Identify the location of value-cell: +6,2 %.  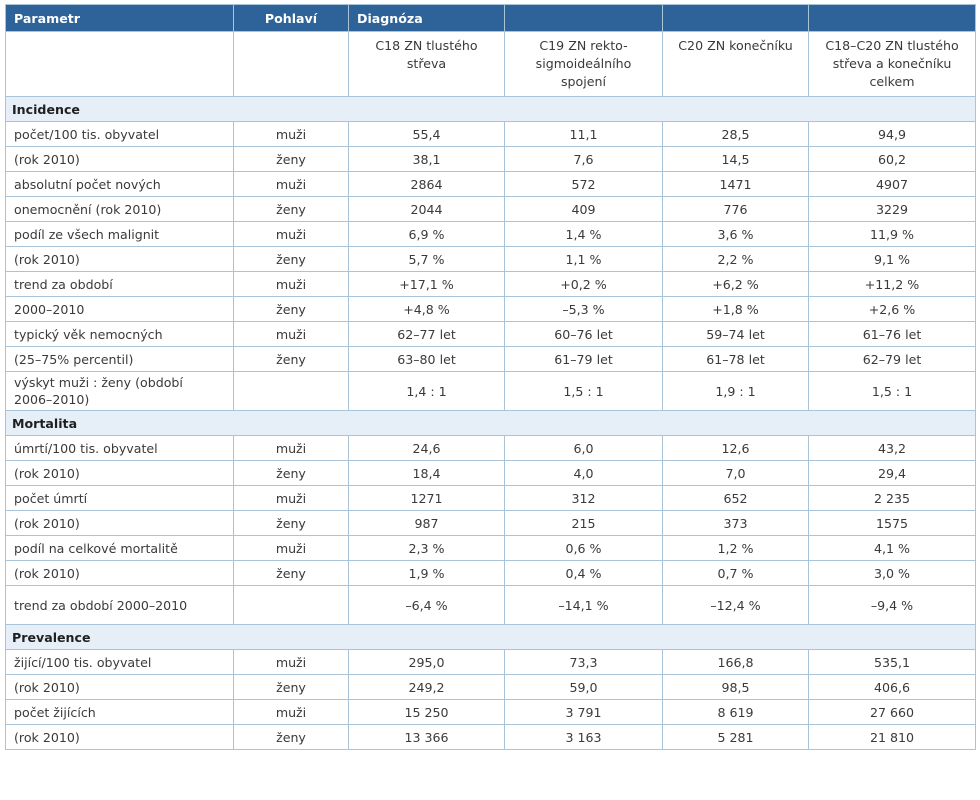
(735, 284).